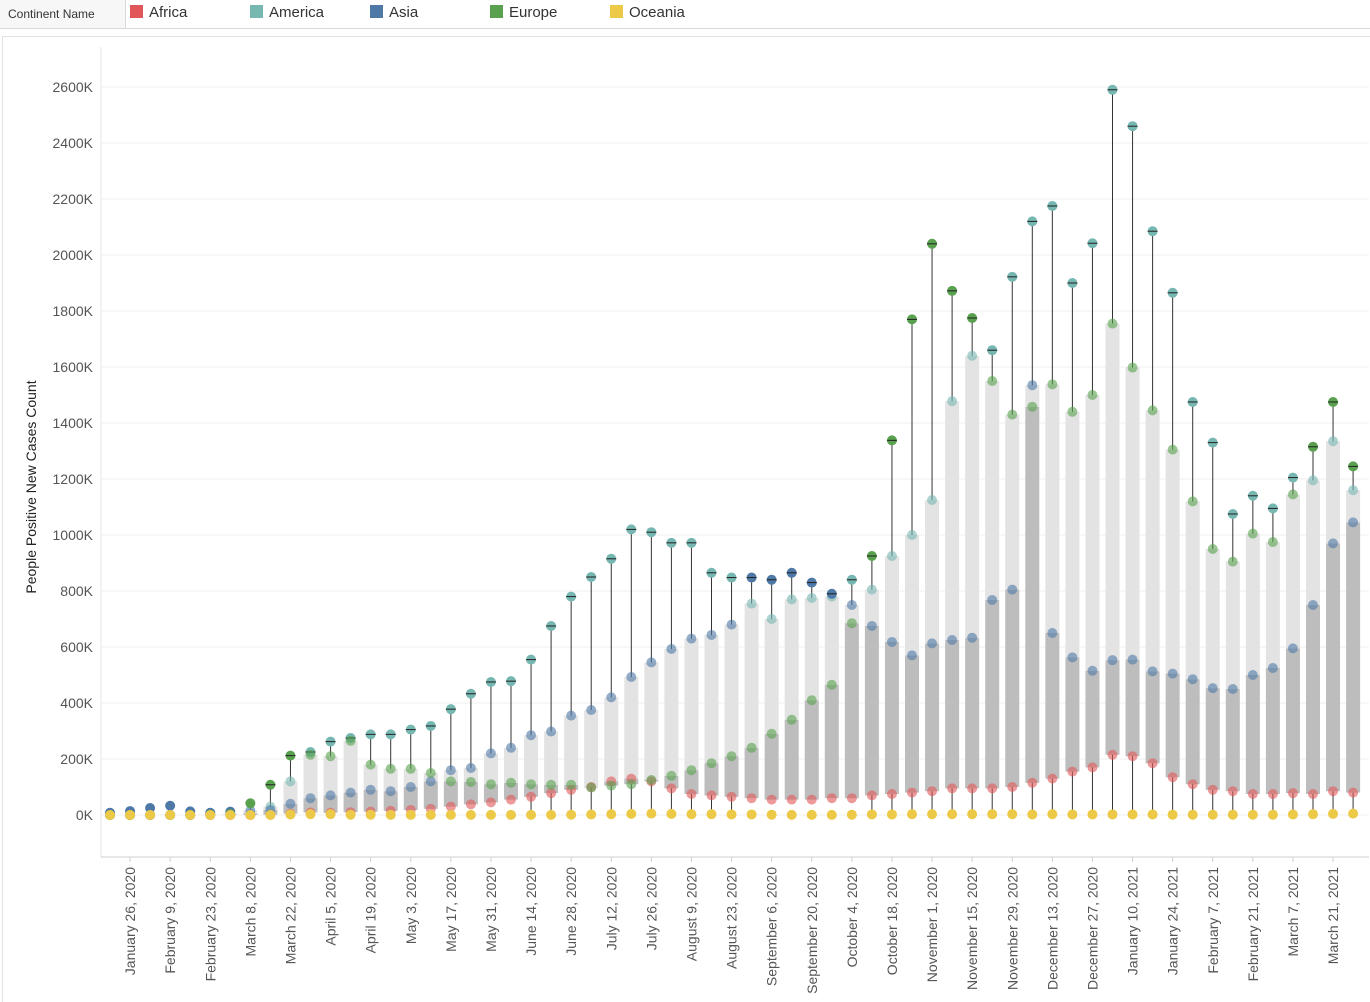 The image size is (1370, 1002). I want to click on legend-item-america: America, so click(287, 13).